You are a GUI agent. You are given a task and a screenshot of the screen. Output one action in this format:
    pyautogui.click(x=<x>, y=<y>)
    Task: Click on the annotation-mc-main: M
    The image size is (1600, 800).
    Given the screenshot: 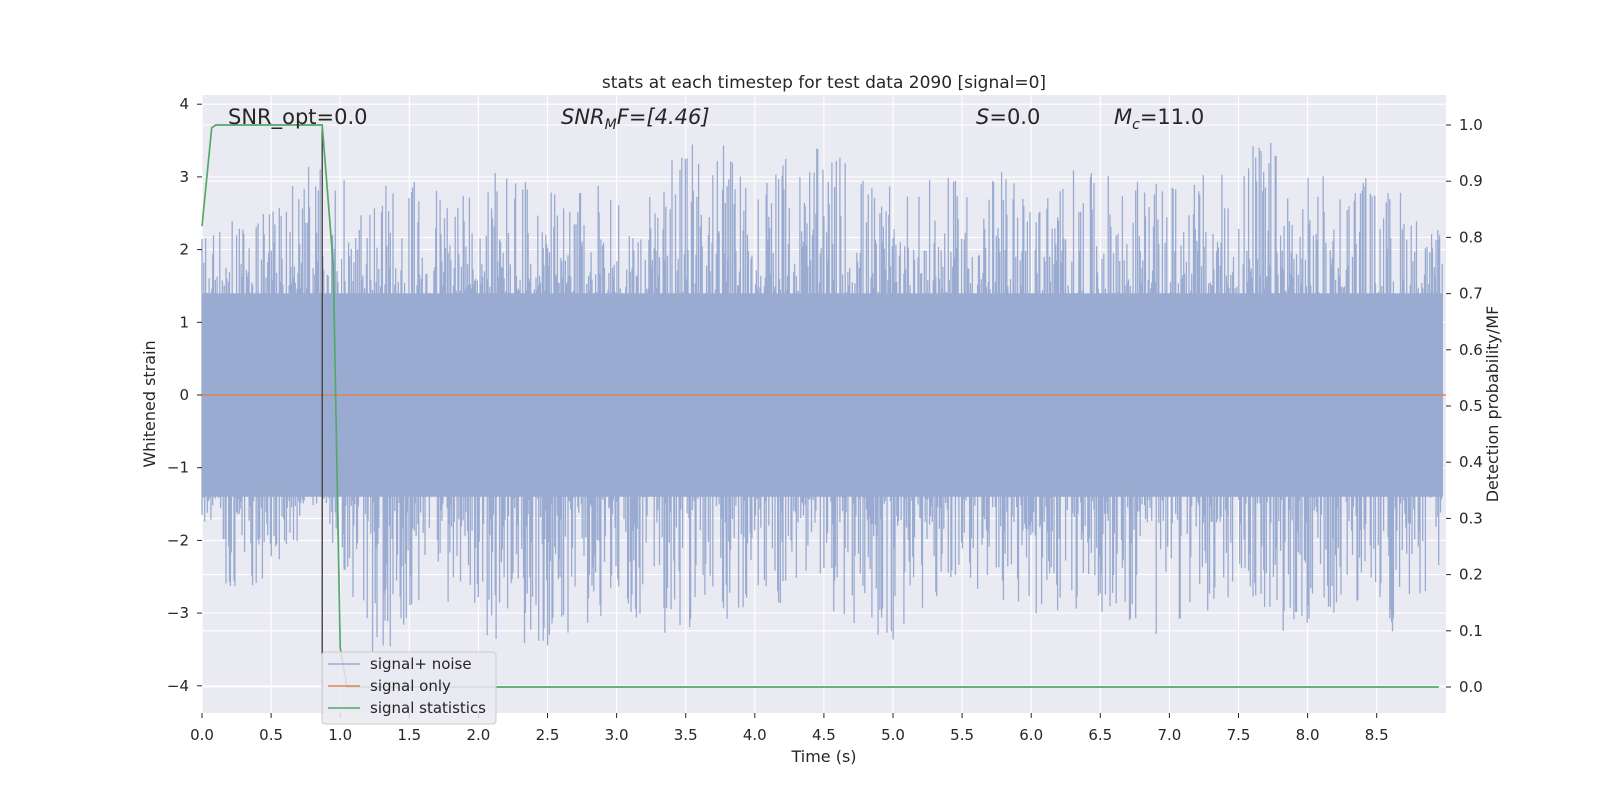 What is the action you would take?
    pyautogui.click(x=1123, y=117)
    